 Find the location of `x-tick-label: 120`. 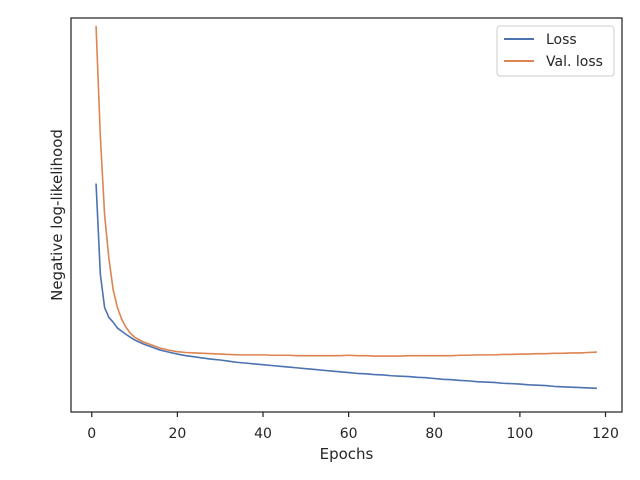

x-tick-label: 120 is located at coordinates (605, 434).